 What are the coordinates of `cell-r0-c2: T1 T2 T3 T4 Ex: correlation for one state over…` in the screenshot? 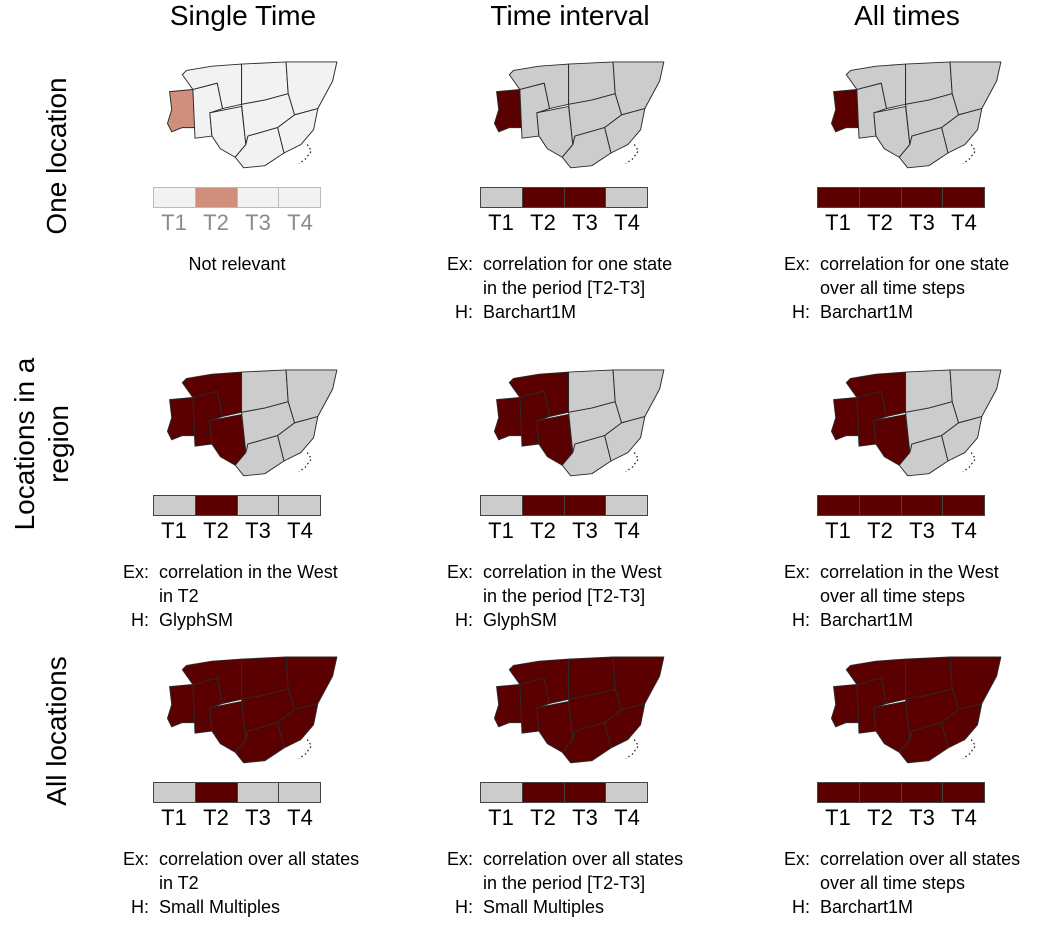 It's located at (907, 192).